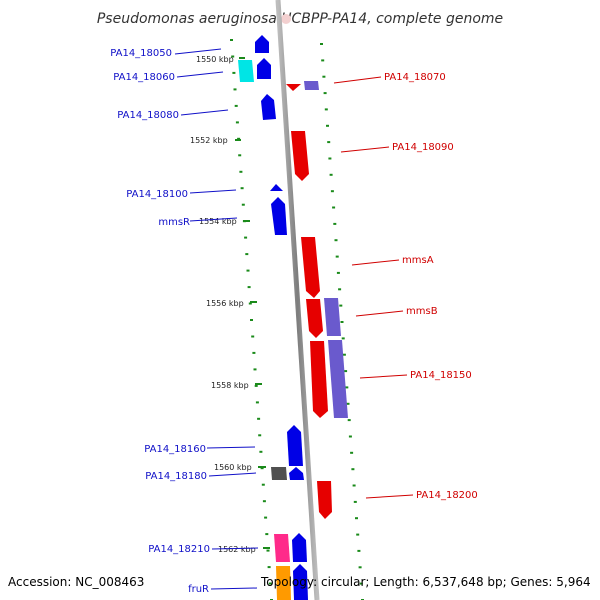 Image resolution: width=600 pixels, height=600 pixels. I want to click on gene-arrow-pa14-18180-blue, so click(296, 473).